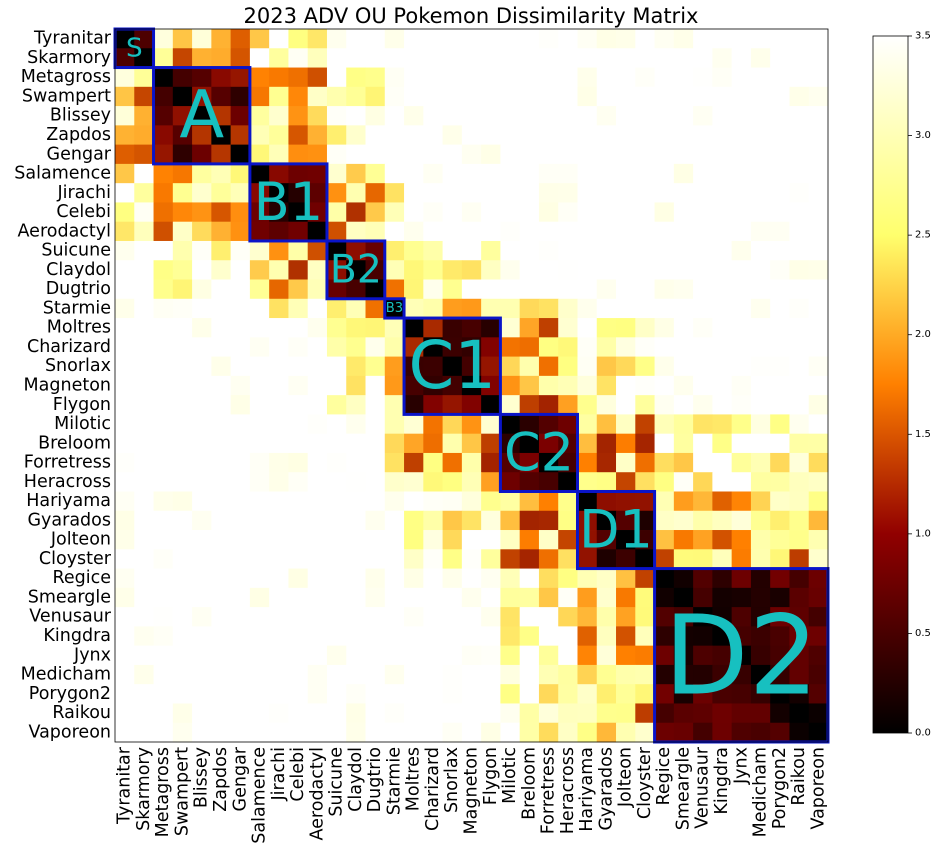  What do you see at coordinates (923, 733) in the screenshot?
I see `colorbar-tick-label: 0.0` at bounding box center [923, 733].